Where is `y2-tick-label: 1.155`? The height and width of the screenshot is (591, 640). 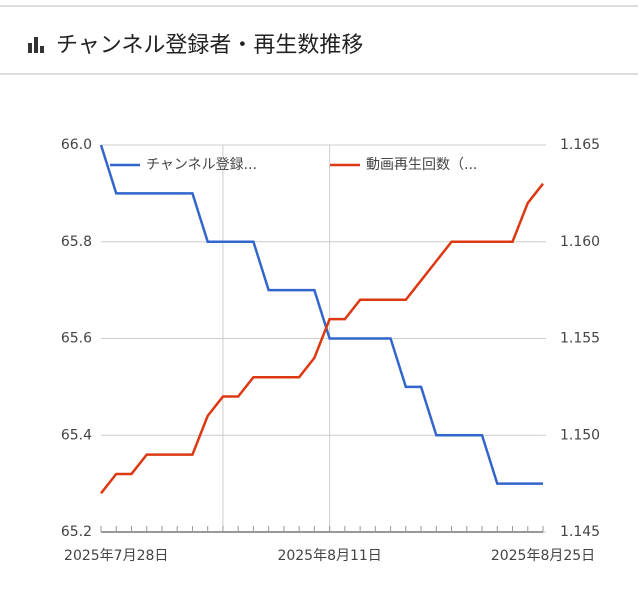 y2-tick-label: 1.155 is located at coordinates (580, 339).